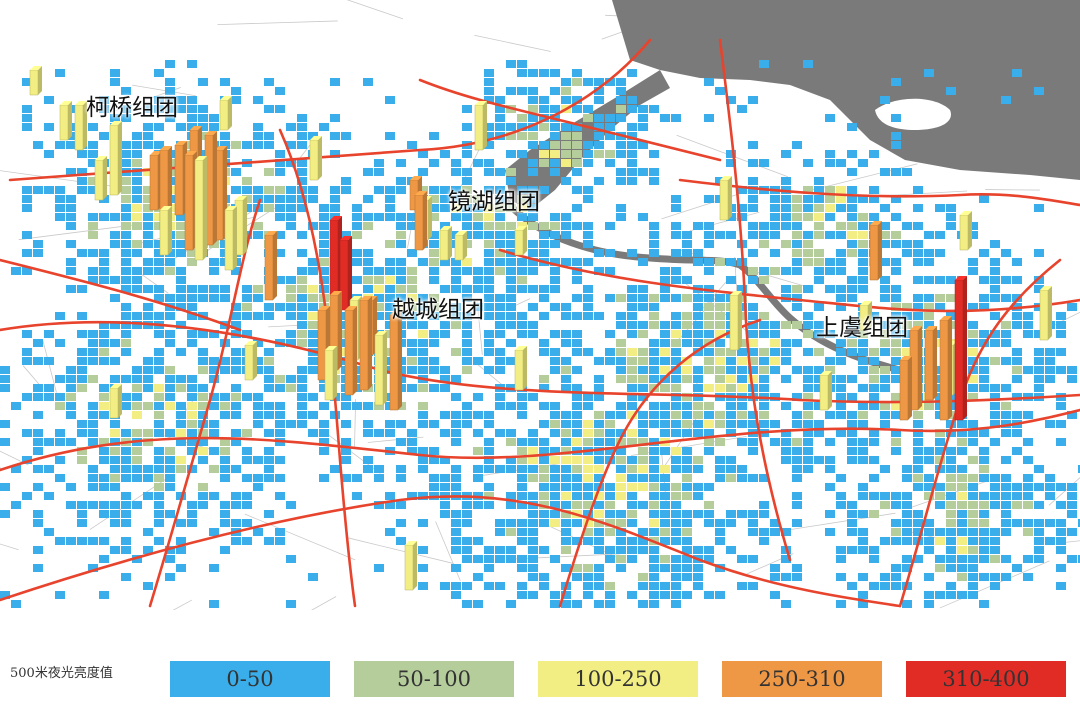 This screenshot has width=1080, height=712. What do you see at coordinates (330, 110) in the screenshot?
I see `main-road` at bounding box center [330, 110].